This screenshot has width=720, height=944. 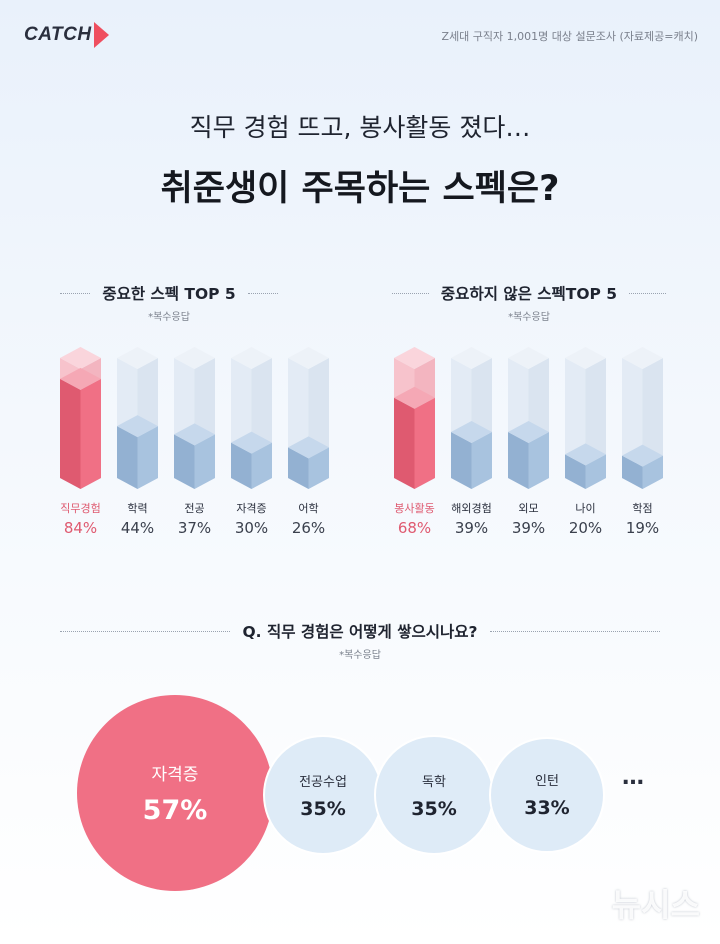 I want to click on value-label: 37%, so click(x=194, y=528).